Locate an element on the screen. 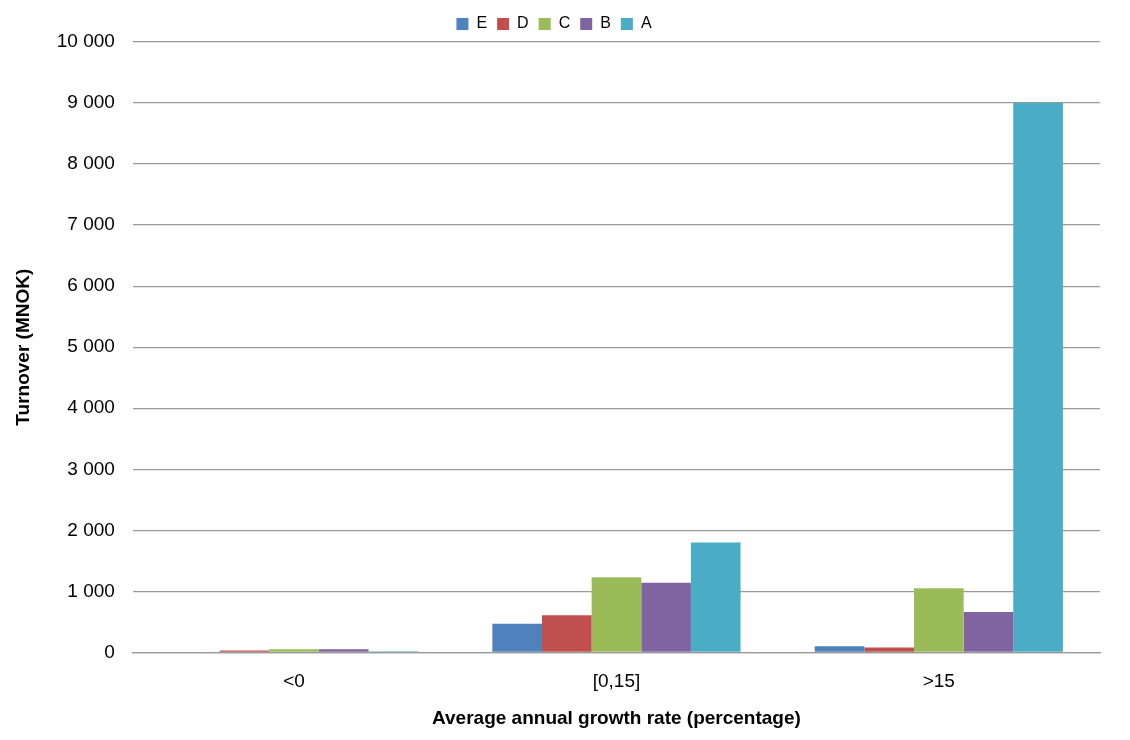  y-tick-label: 10 000 is located at coordinates (85, 41).